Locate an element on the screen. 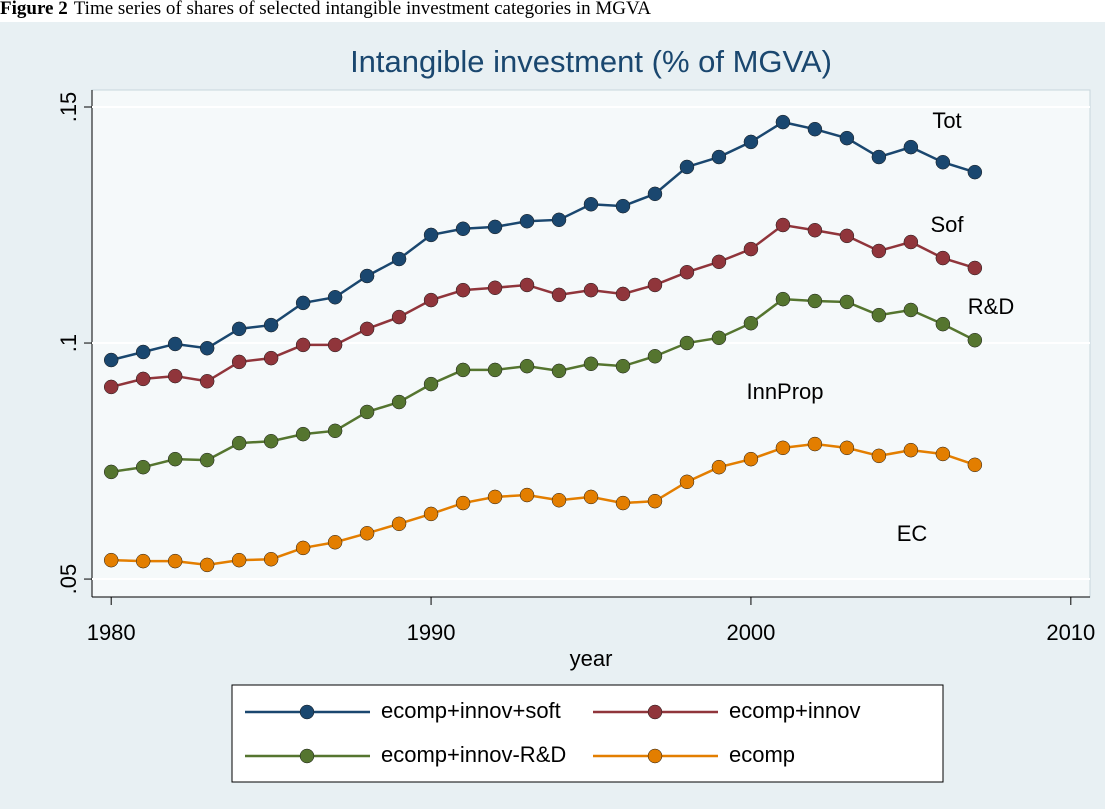 The height and width of the screenshot is (809, 1105). y-tick-label: .15 is located at coordinates (68, 107).